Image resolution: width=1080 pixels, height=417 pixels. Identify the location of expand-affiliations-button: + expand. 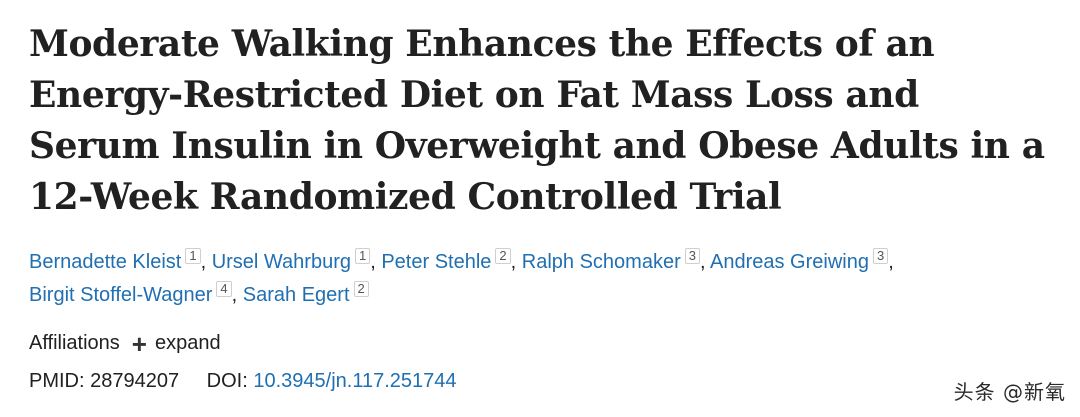
(176, 343).